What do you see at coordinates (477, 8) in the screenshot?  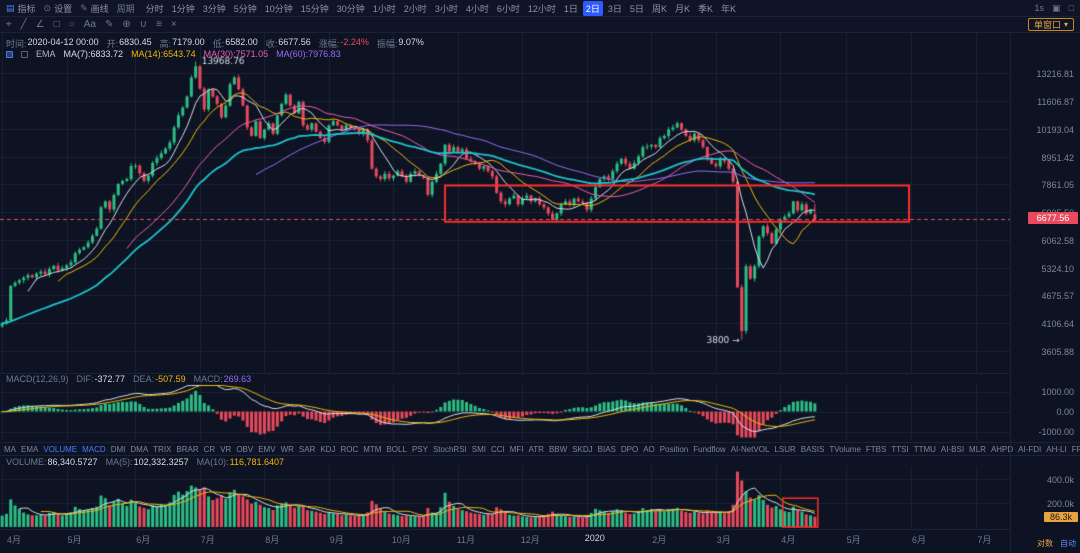 I see `timeframe-4小时: 4小时` at bounding box center [477, 8].